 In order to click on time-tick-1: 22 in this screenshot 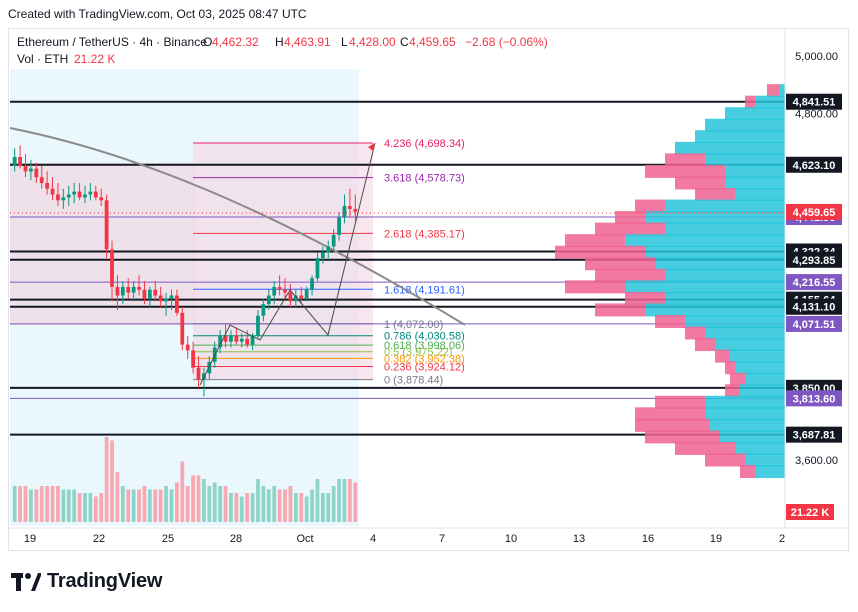, I will do `click(99, 539)`.